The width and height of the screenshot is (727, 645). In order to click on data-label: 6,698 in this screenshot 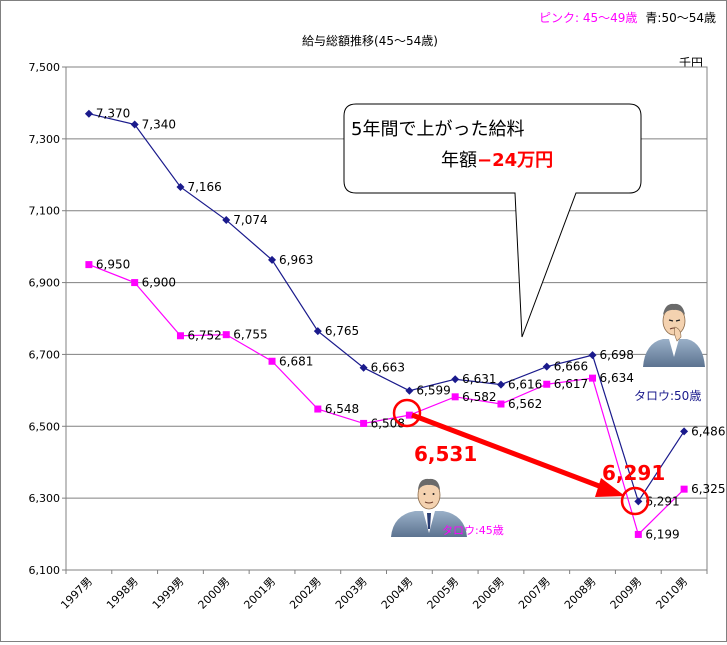, I will do `click(617, 355)`.